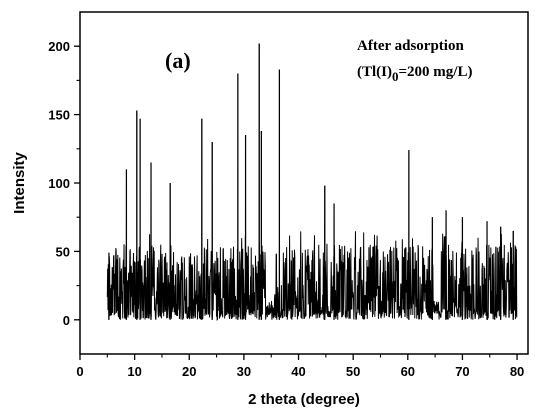 The image size is (542, 412). What do you see at coordinates (59, 46) in the screenshot?
I see `y-tick-label: 200` at bounding box center [59, 46].